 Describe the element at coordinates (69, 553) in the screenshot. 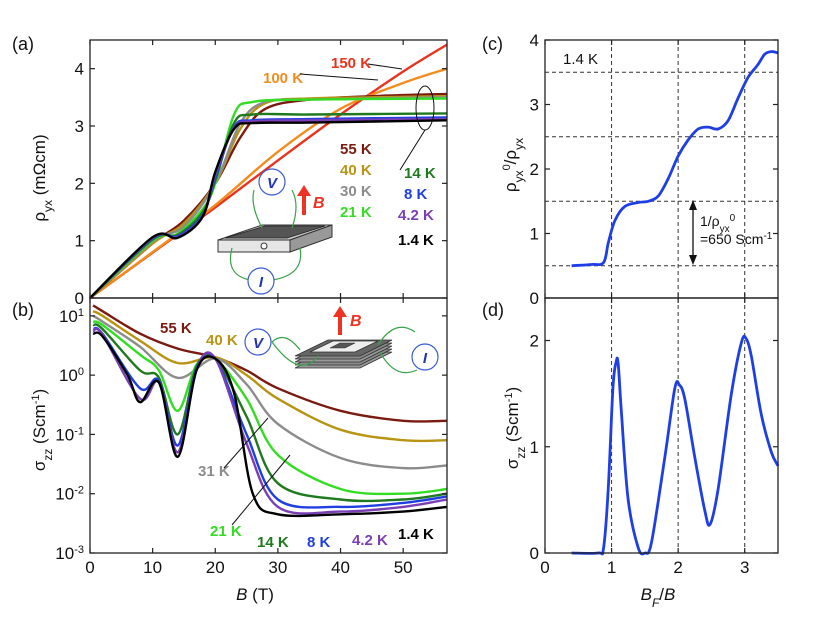

I see `y-tick-label: 10-3` at that location.